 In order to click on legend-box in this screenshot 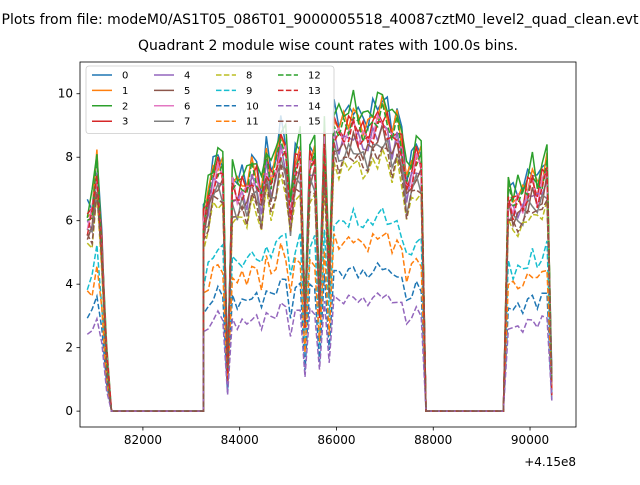, I will do `click(210, 99)`.